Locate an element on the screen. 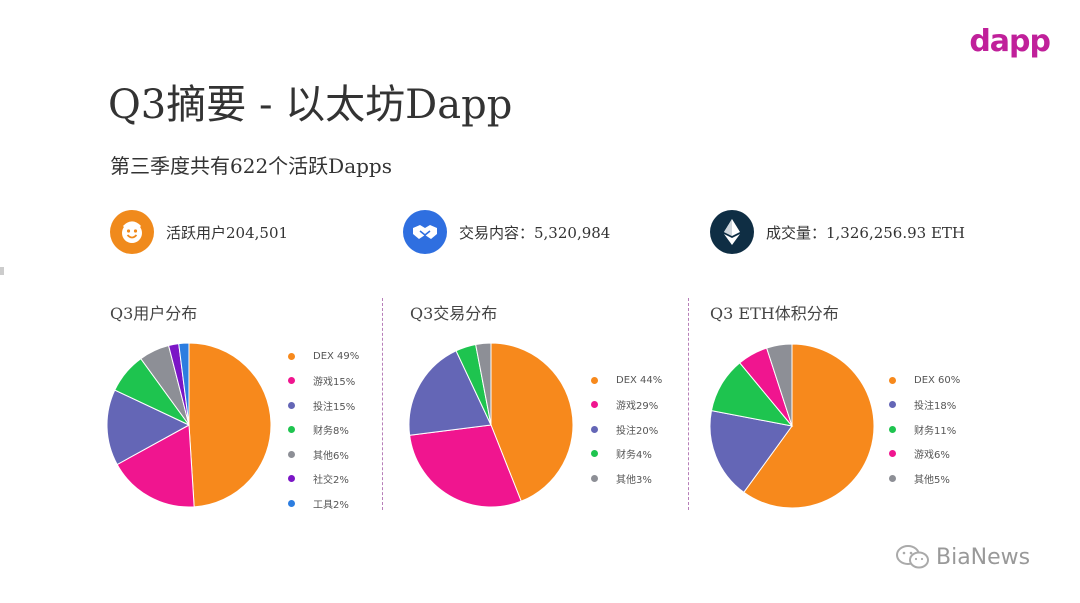  legend-label: 财务8% is located at coordinates (331, 432).